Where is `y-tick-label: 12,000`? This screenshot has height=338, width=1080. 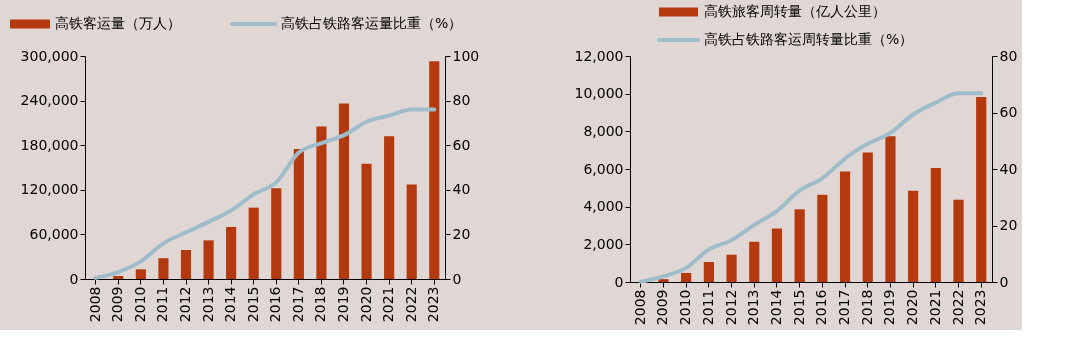
y-tick-label: 12,000 is located at coordinates (599, 55).